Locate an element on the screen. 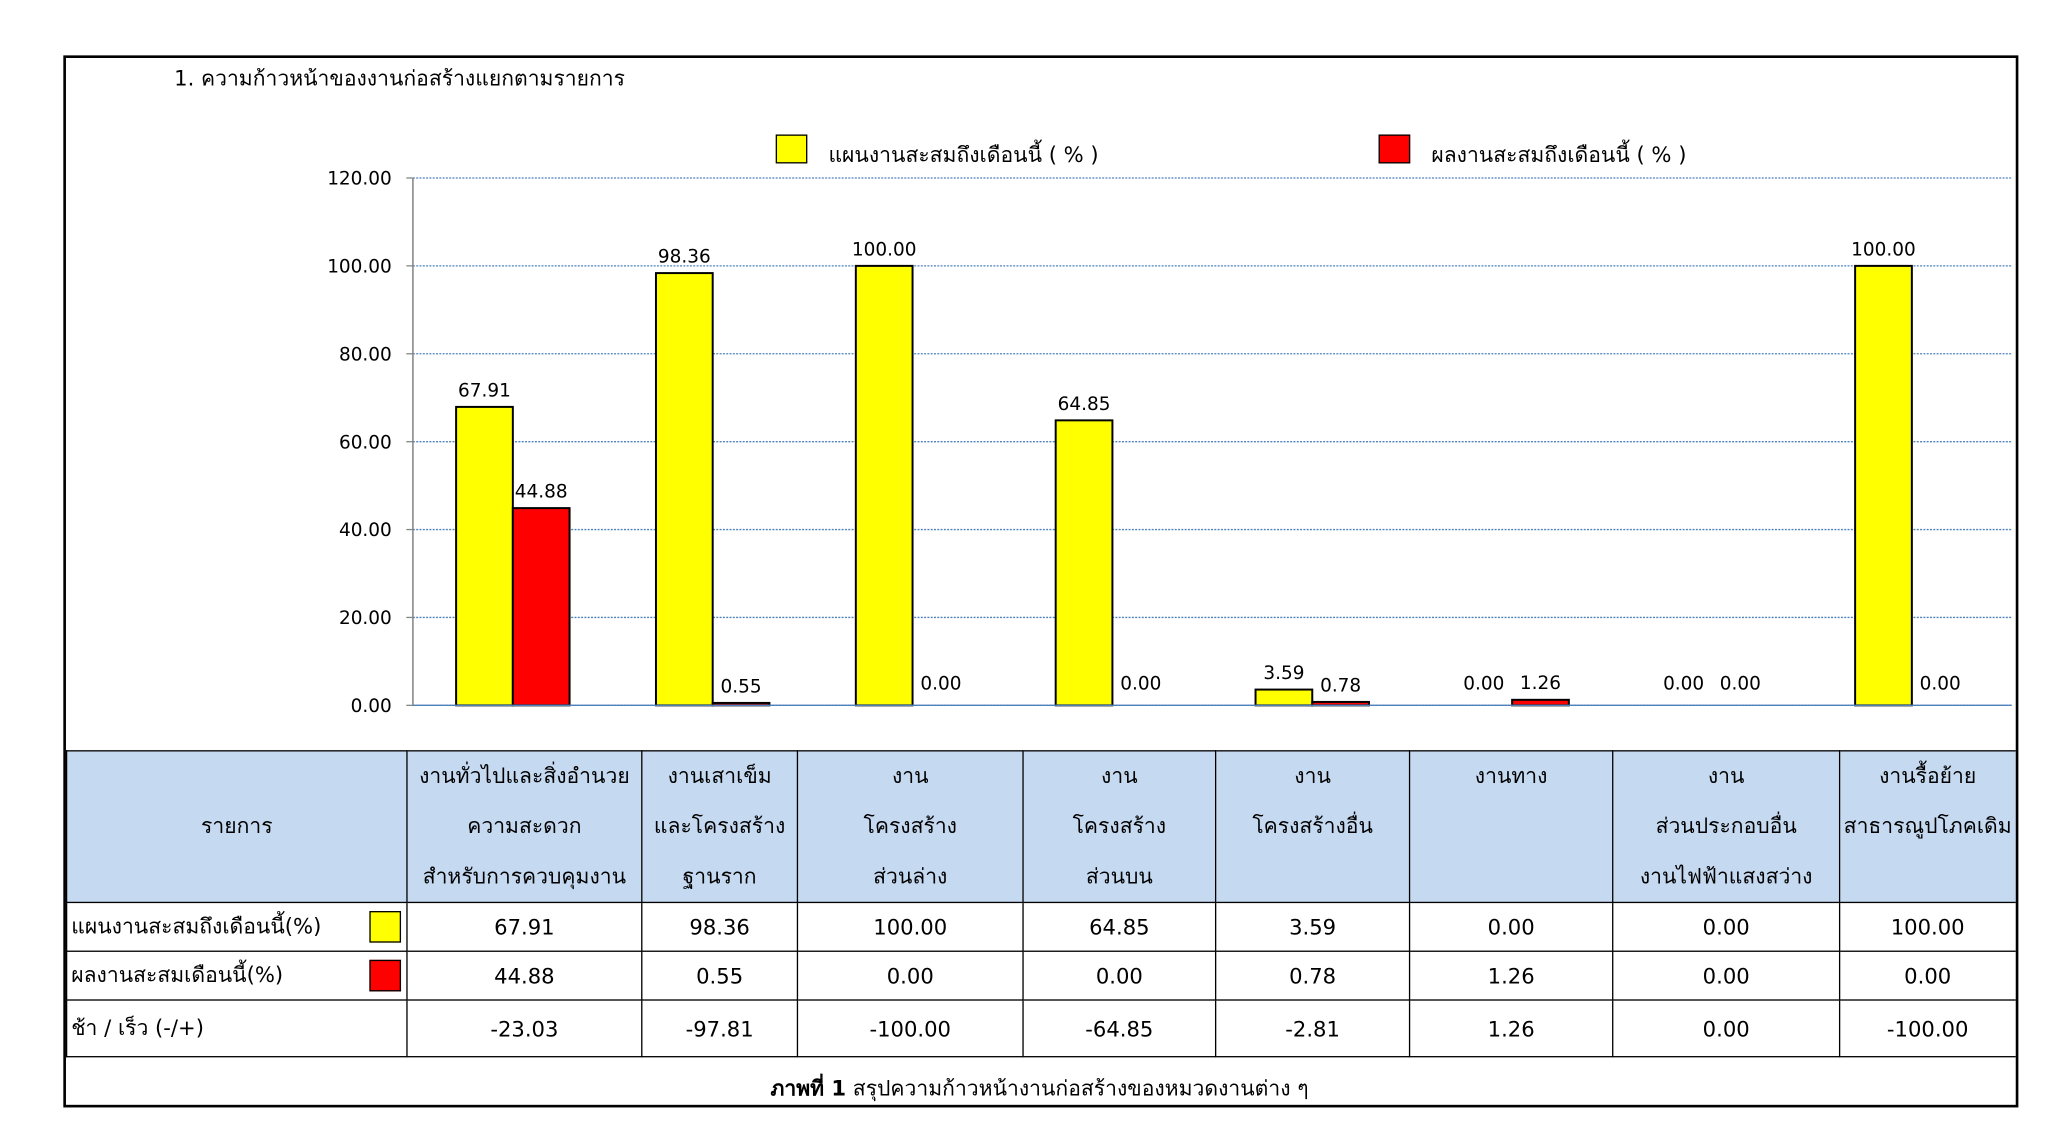 This screenshot has width=2058, height=1147. actual-data-label: 1.26 is located at coordinates (1540, 683).